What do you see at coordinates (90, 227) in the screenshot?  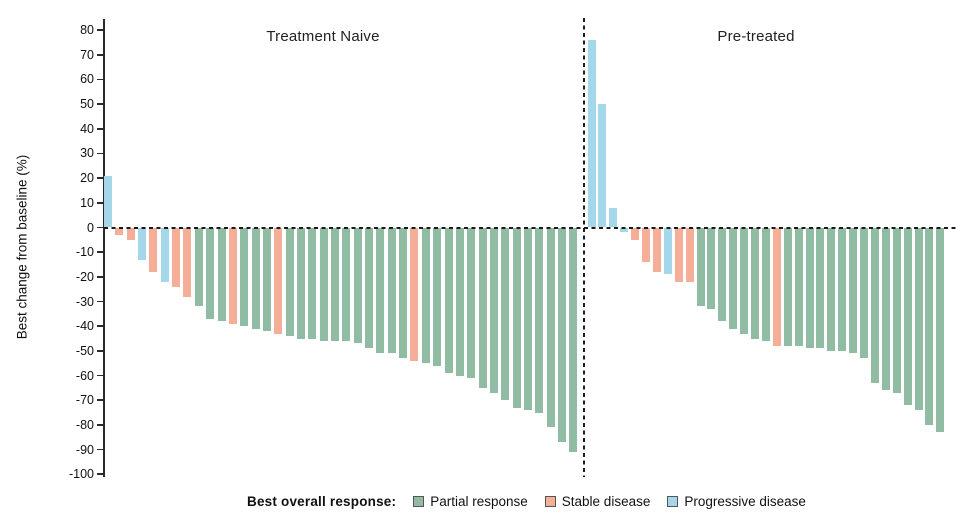 I see `y-tick-label: 0` at bounding box center [90, 227].